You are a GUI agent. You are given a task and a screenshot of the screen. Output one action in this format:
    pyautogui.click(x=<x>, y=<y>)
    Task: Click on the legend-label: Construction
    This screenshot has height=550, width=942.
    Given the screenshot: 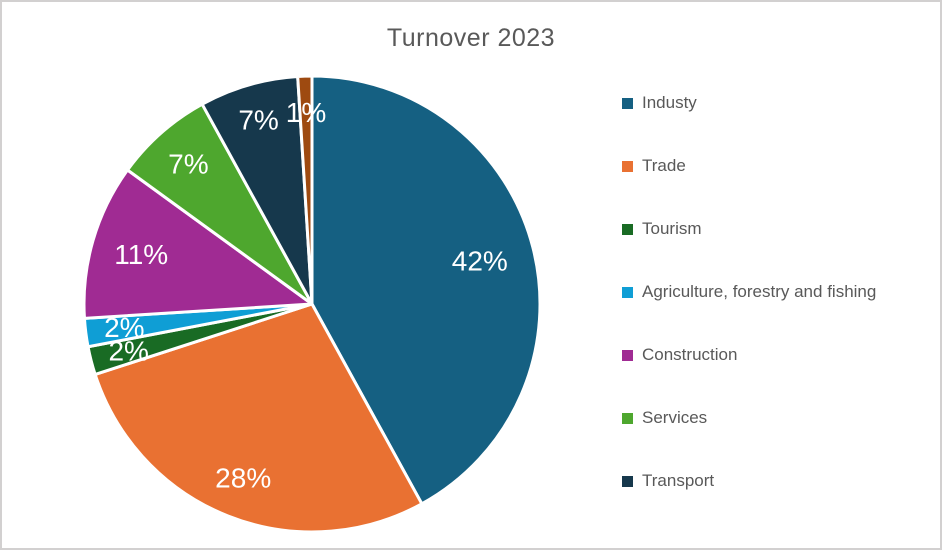 What is the action you would take?
    pyautogui.click(x=690, y=354)
    